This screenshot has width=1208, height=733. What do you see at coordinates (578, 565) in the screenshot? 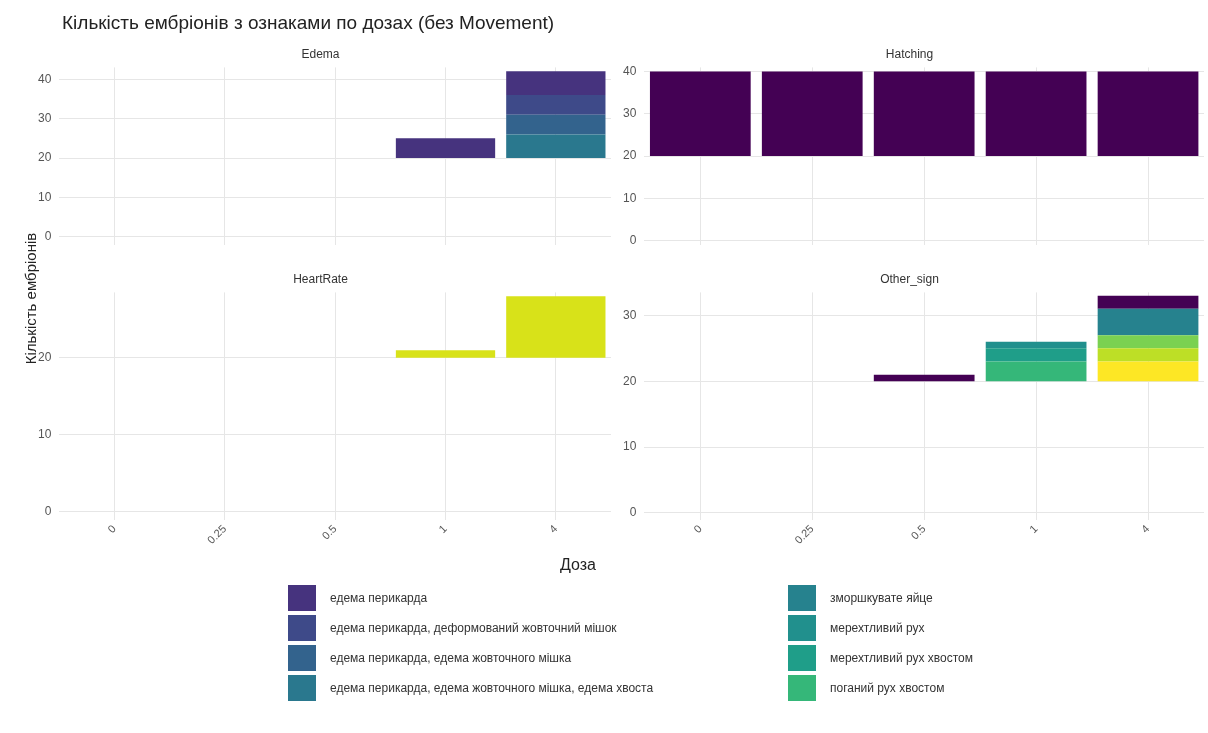
I see `x-axis-title: Доза` at bounding box center [578, 565].